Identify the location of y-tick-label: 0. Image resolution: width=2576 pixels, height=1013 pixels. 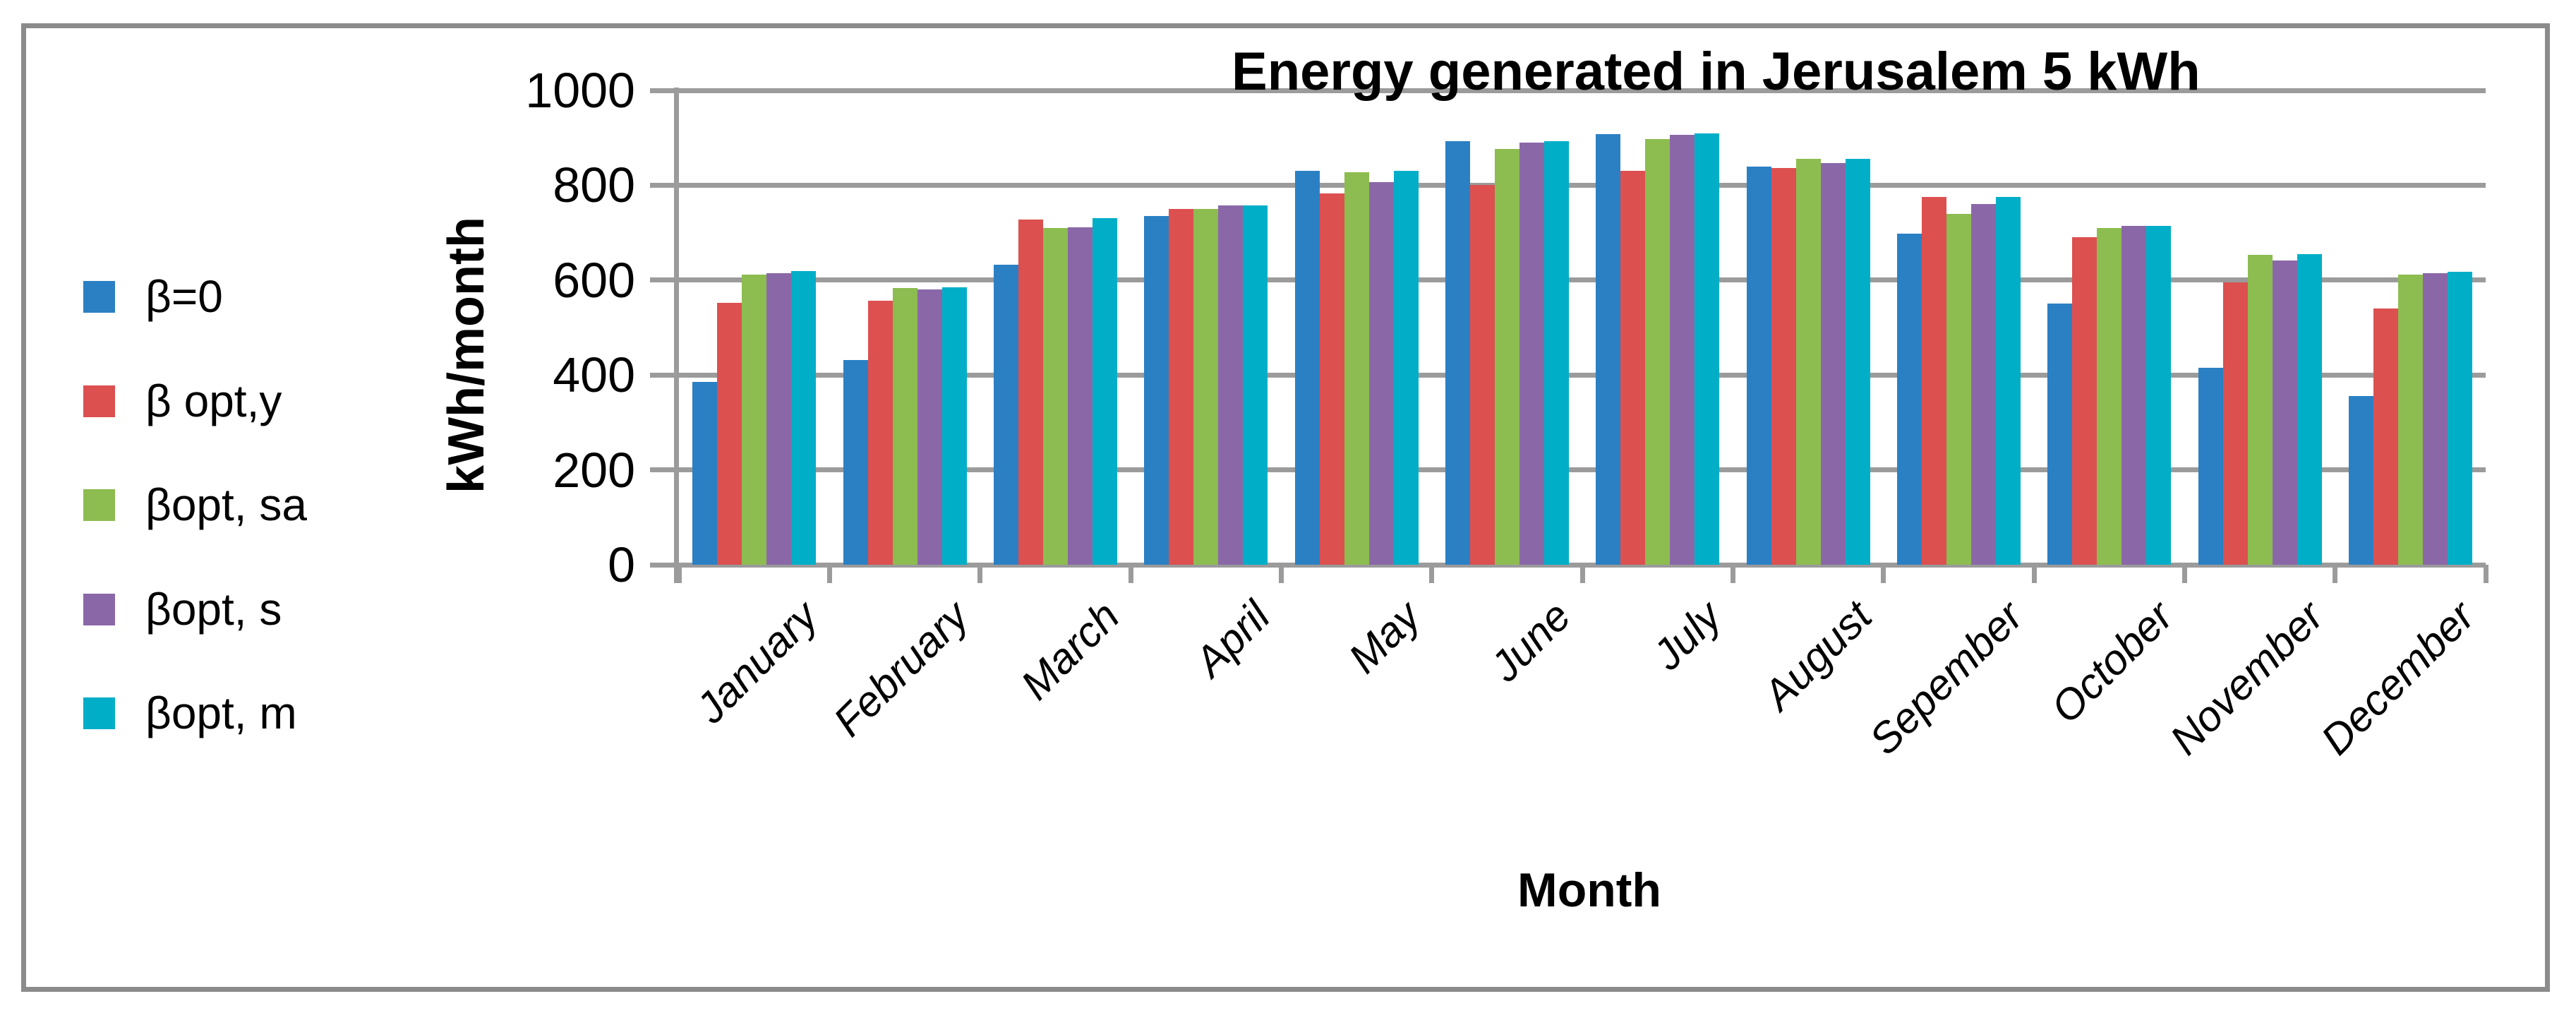
(621, 564).